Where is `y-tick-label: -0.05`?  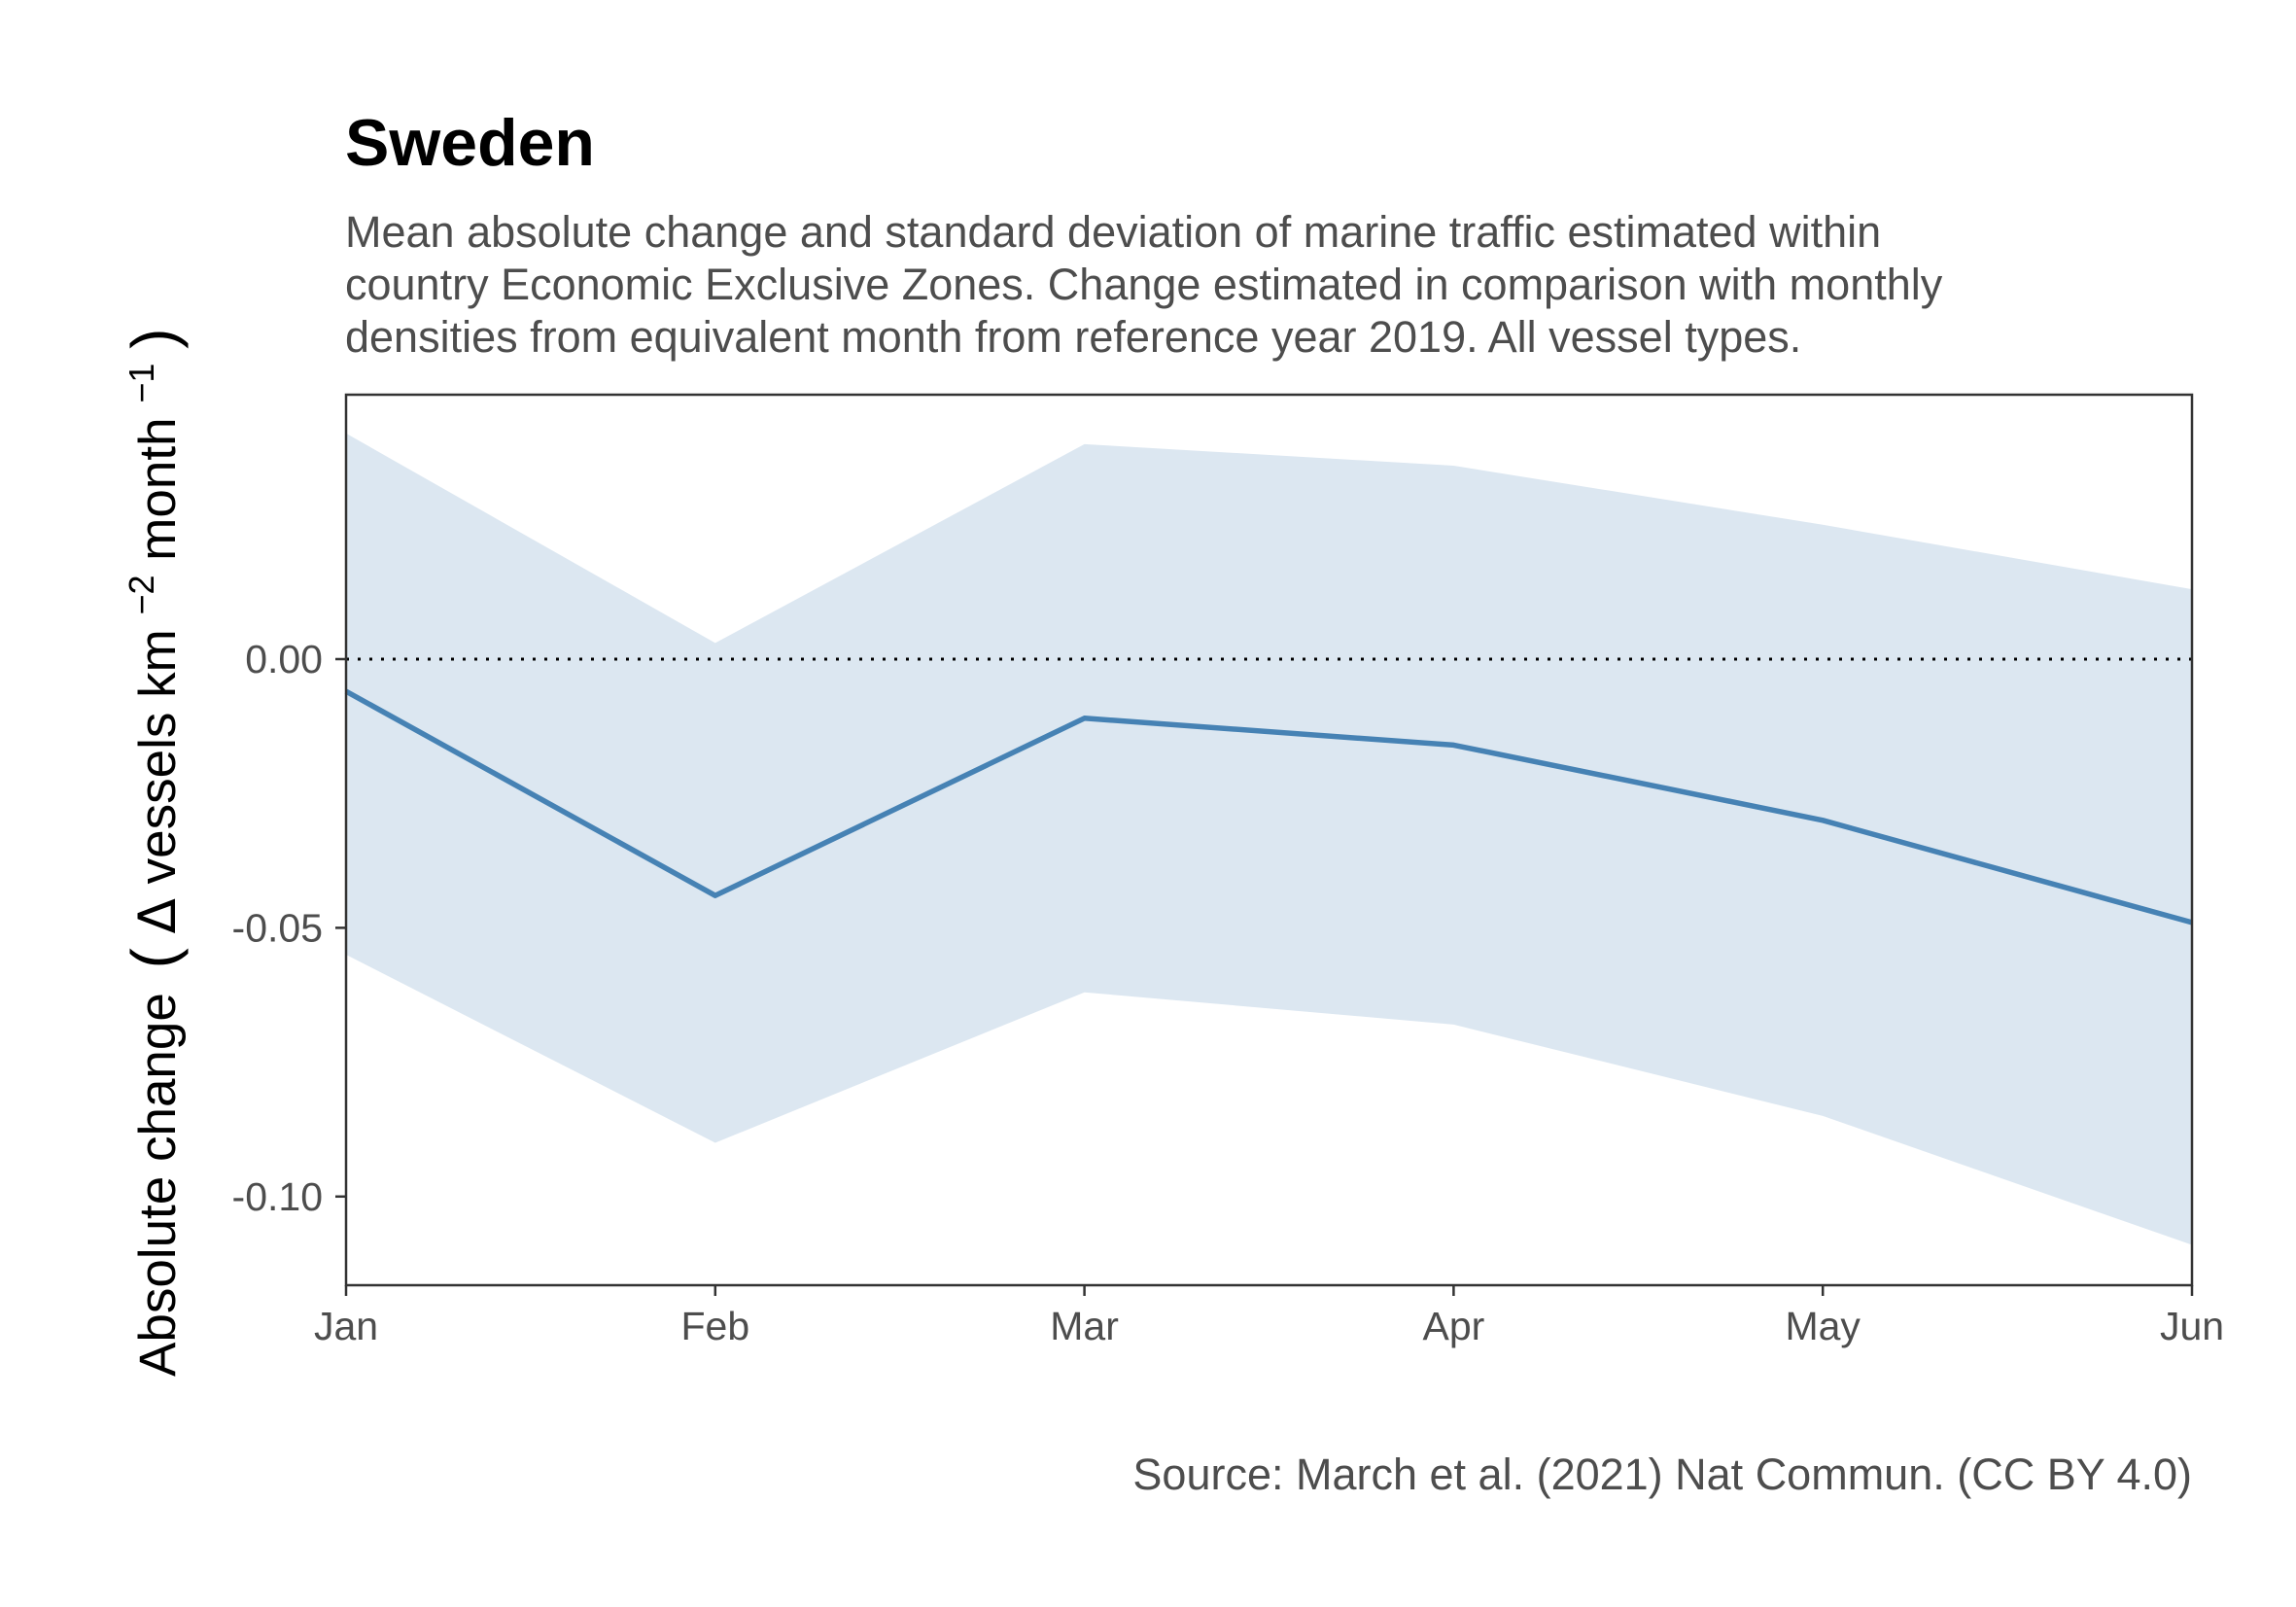
y-tick-label: -0.05 is located at coordinates (277, 927).